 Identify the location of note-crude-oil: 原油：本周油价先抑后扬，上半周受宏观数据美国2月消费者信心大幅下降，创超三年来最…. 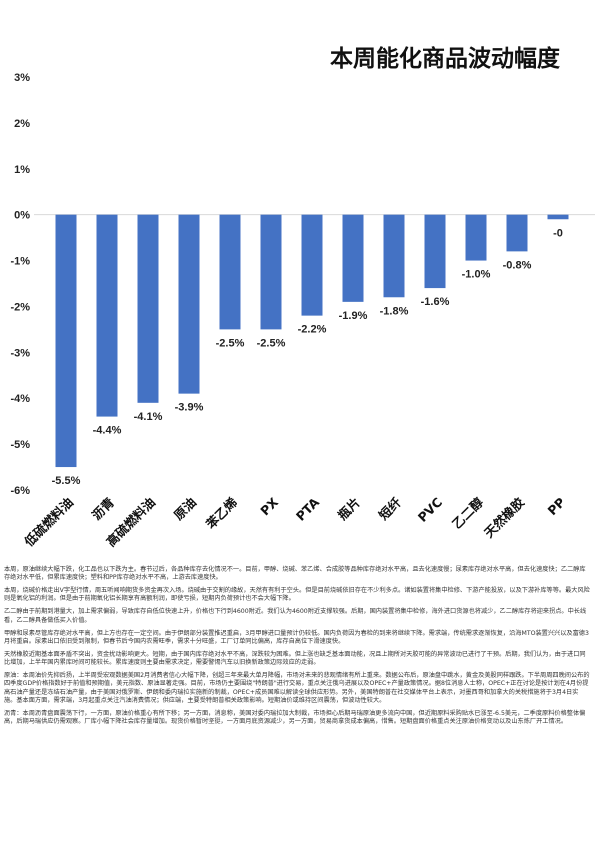
(297, 687).